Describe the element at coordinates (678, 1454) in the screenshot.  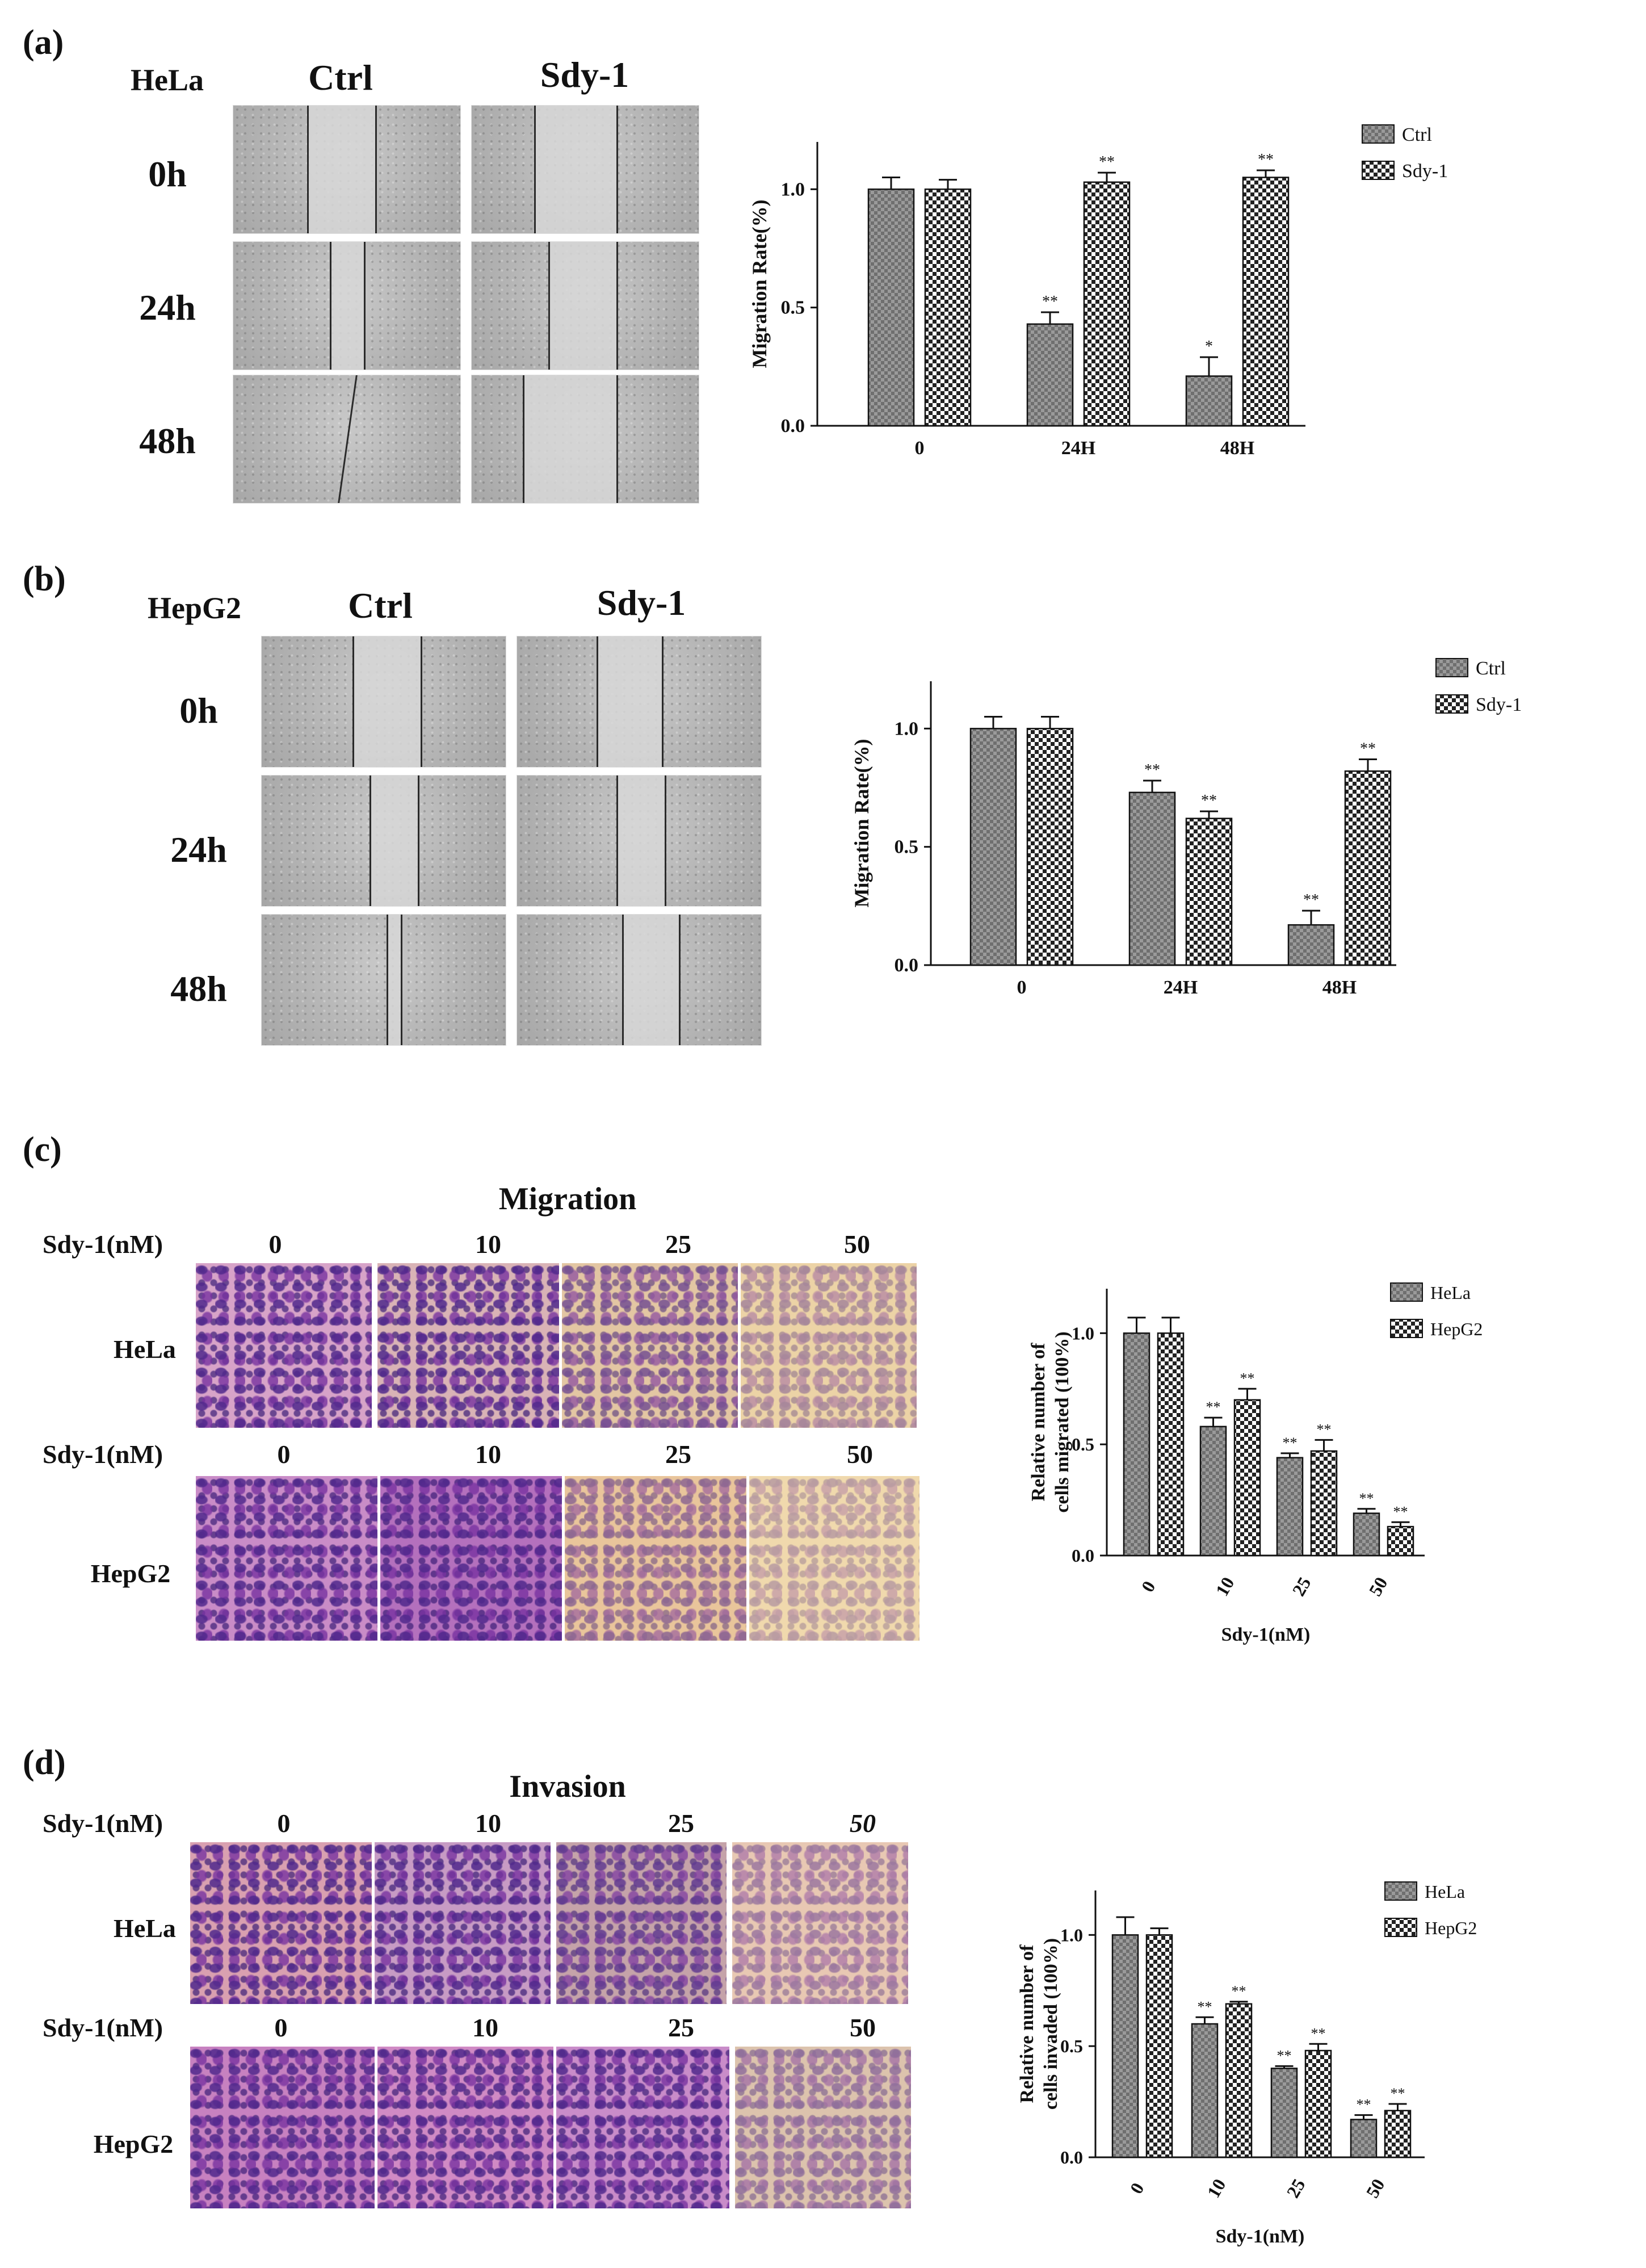
I see `panel-c-dose-hepg2-25: 25` at that location.